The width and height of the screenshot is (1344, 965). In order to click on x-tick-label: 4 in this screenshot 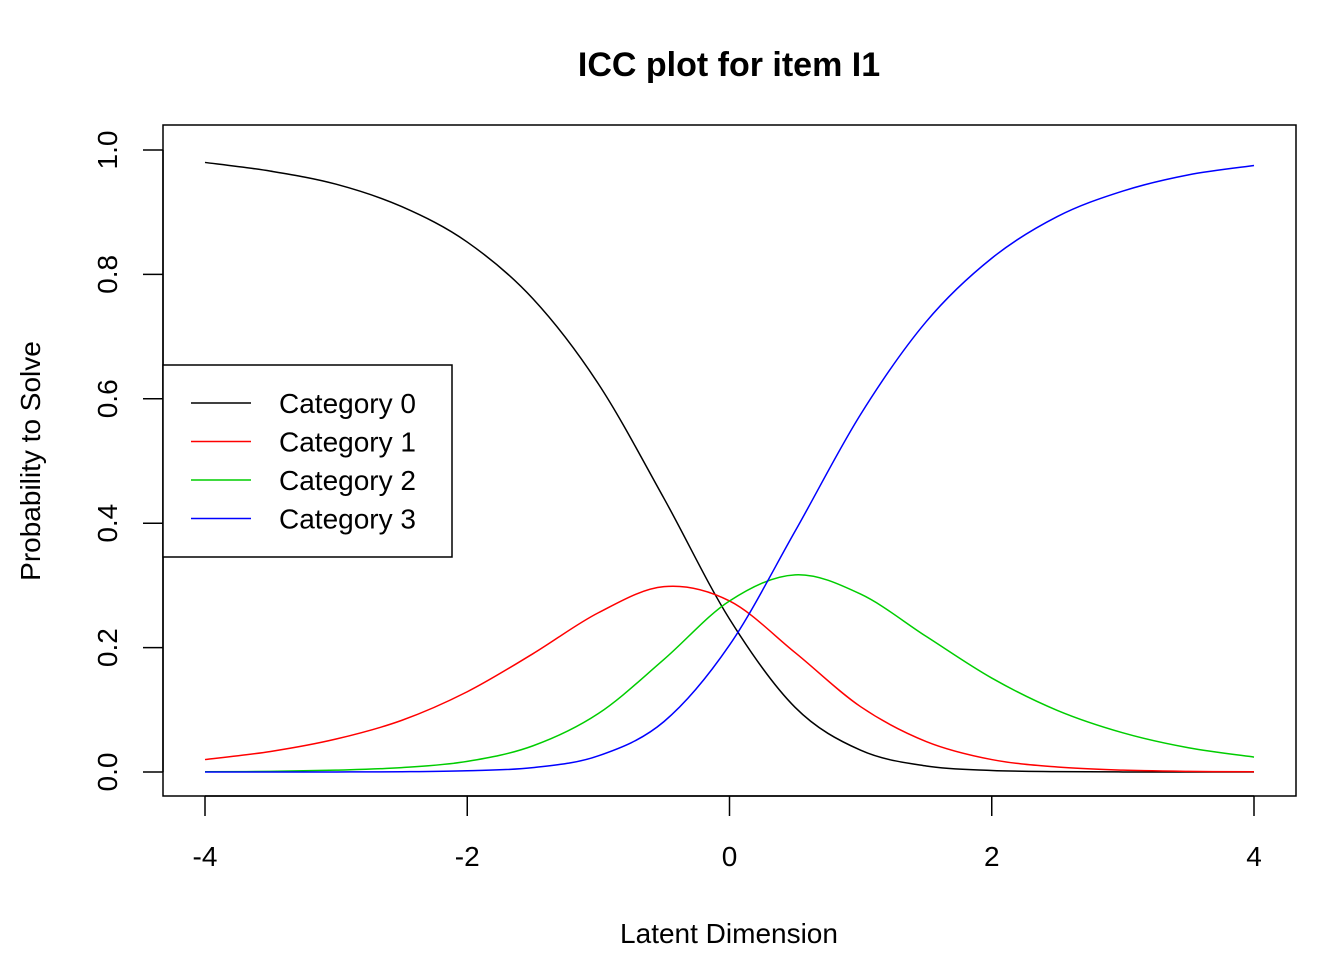, I will do `click(1254, 856)`.